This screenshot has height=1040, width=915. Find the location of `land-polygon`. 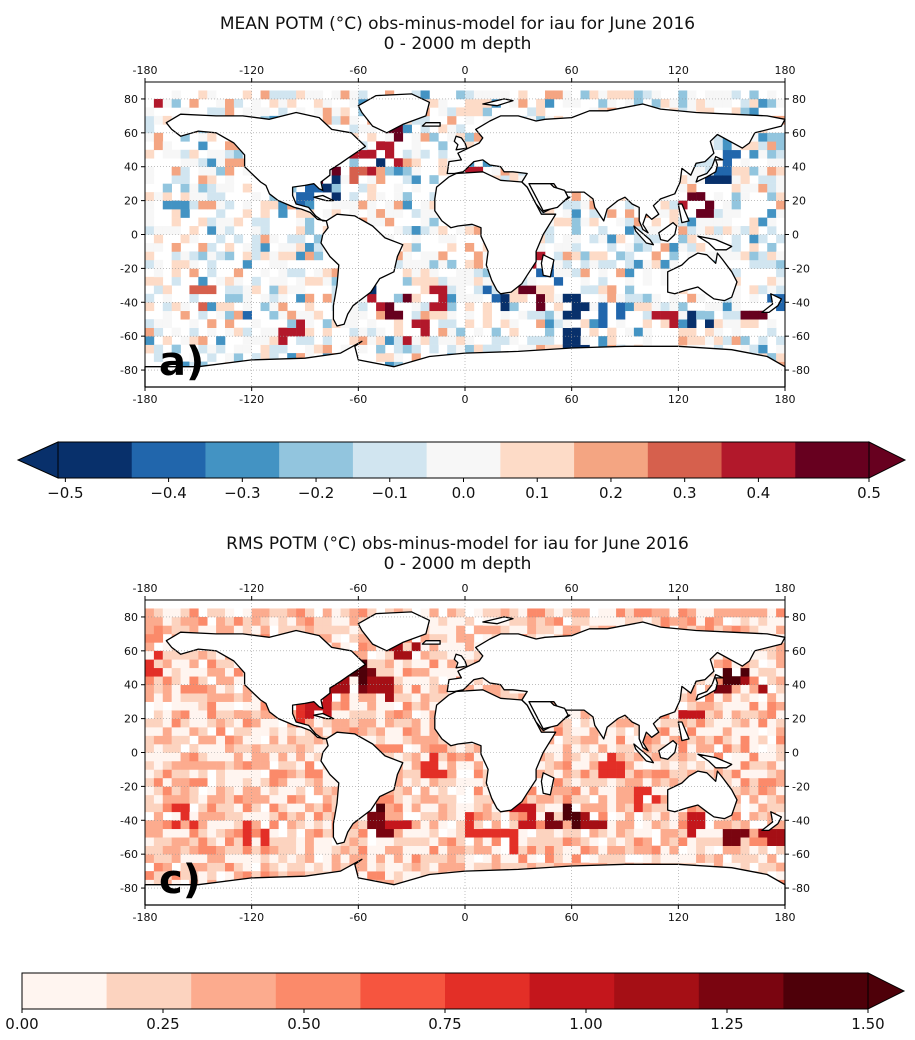

land-polygon is located at coordinates (709, 169).